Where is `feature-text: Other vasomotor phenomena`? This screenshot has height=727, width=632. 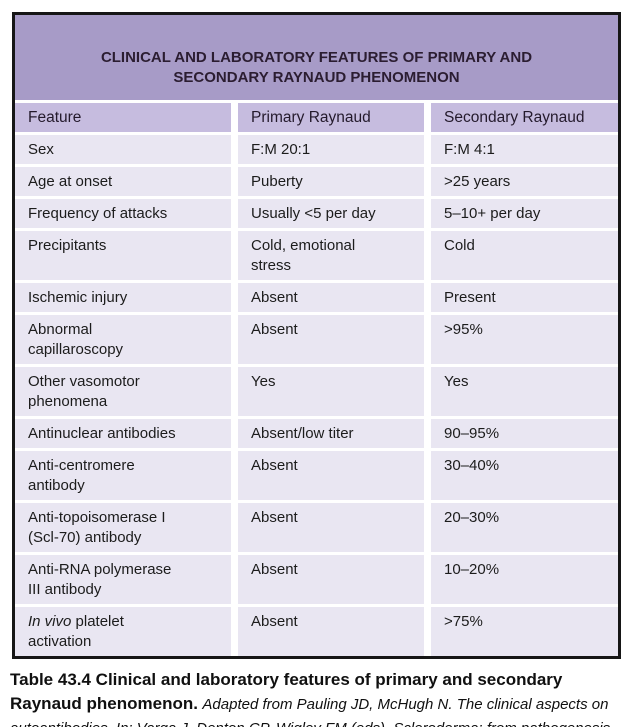 feature-text: Other vasomotor phenomena is located at coordinates (84, 391).